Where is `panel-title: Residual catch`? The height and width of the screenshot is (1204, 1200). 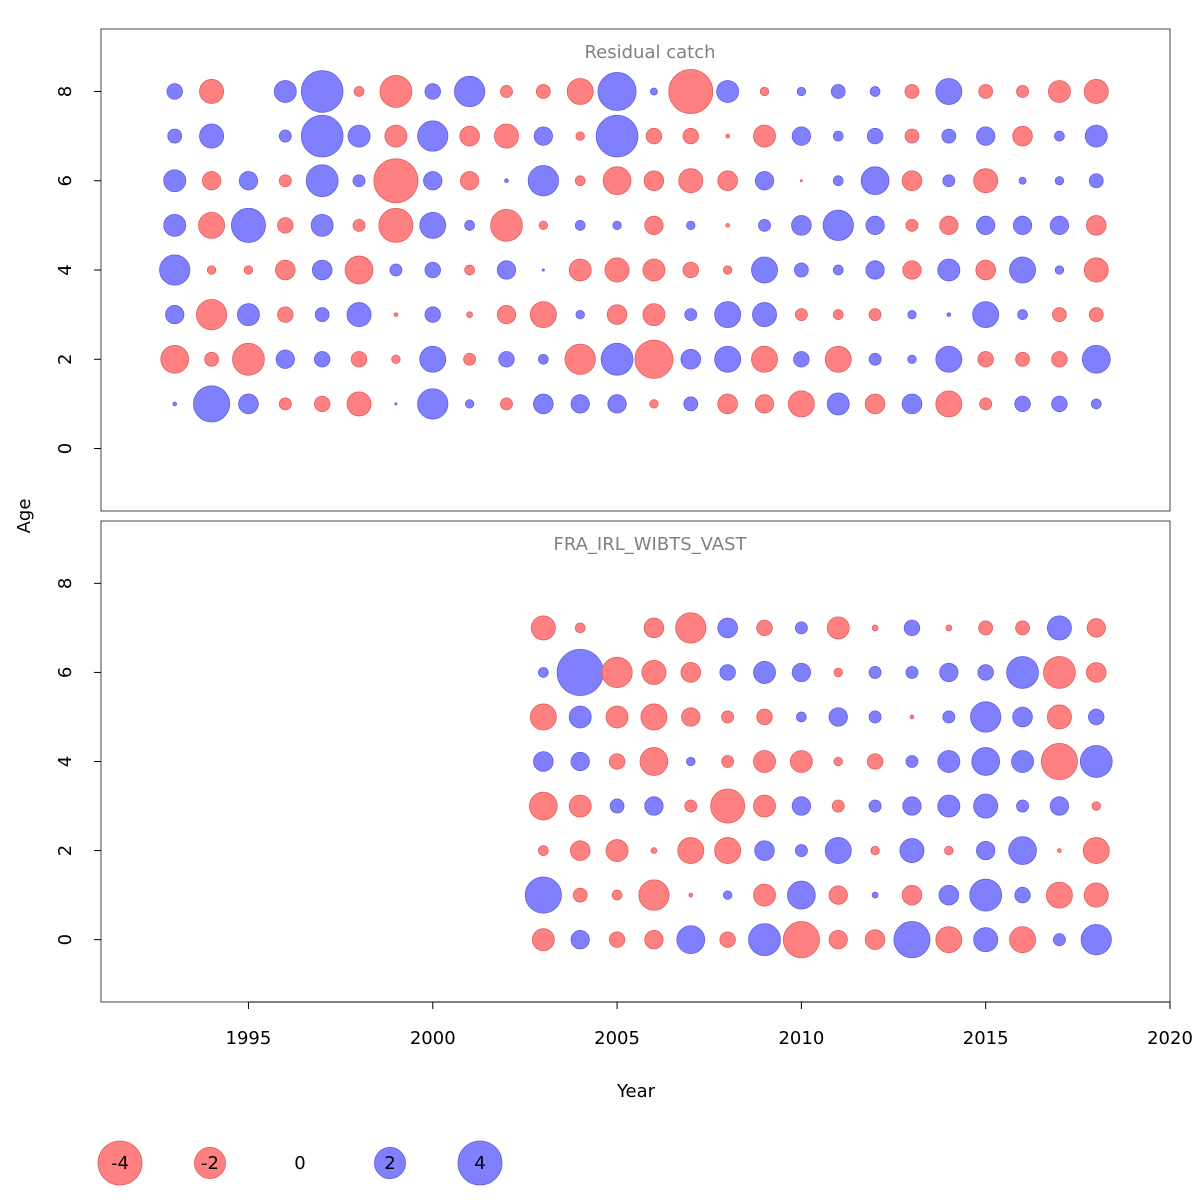
panel-title: Residual catch is located at coordinates (649, 52).